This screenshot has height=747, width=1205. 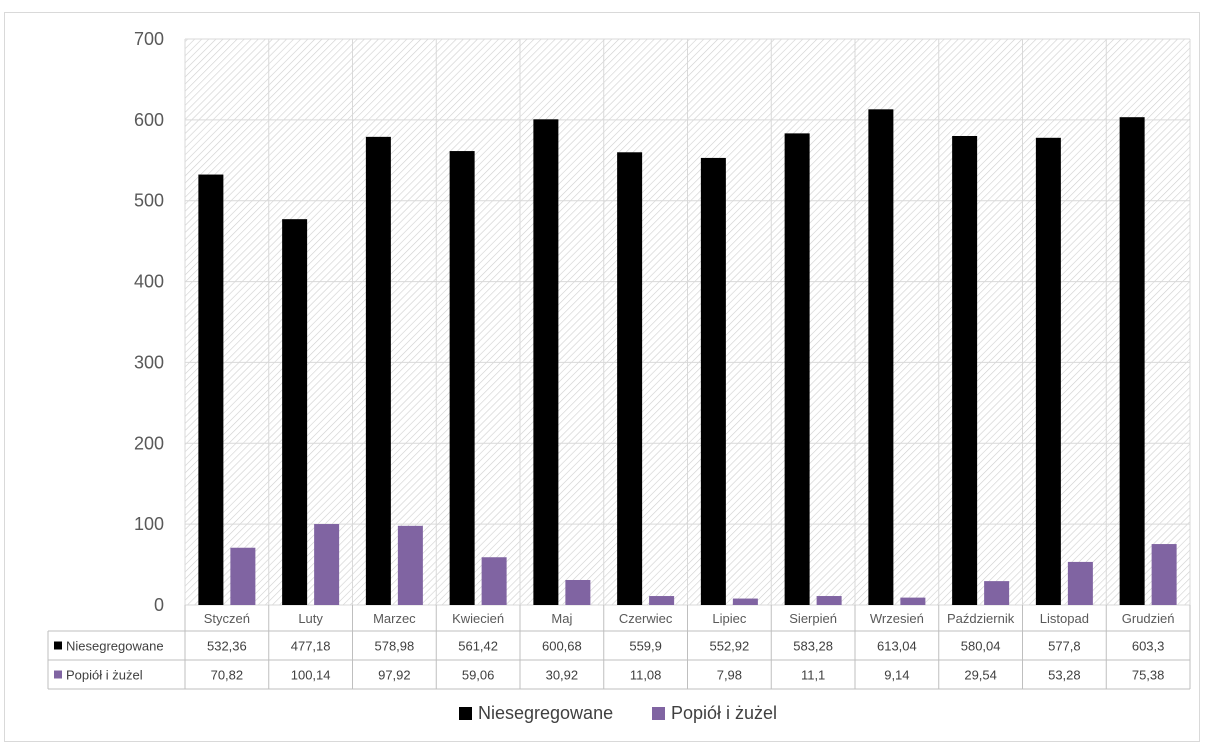 I want to click on table-cell: 613,04, so click(x=897, y=646).